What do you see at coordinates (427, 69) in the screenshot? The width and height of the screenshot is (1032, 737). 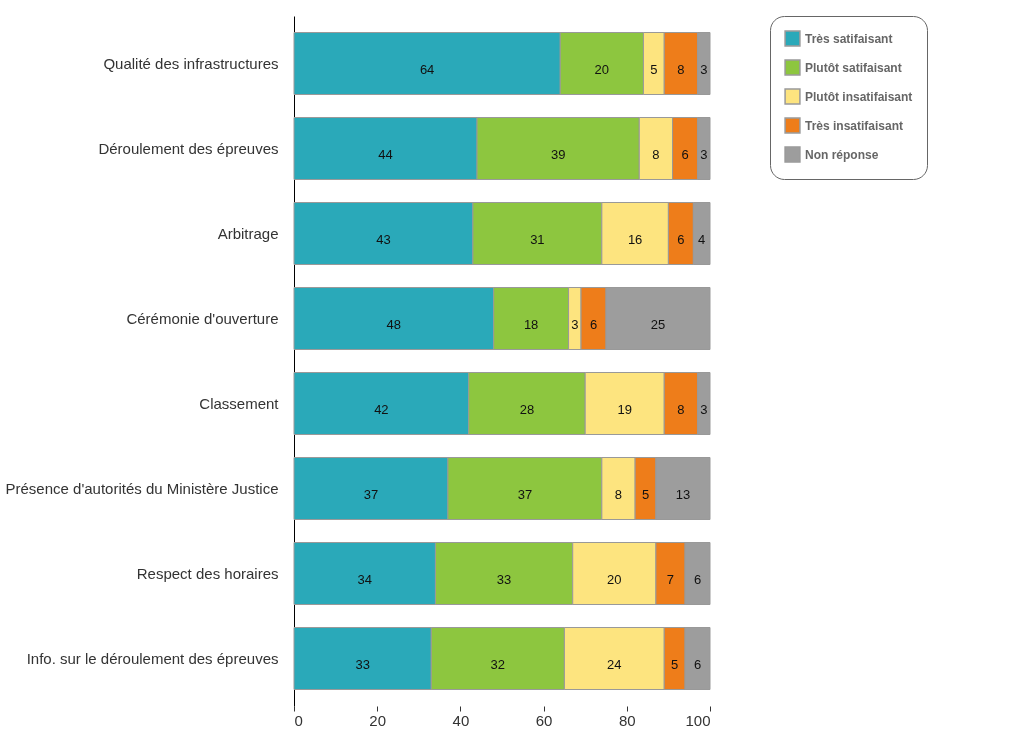 I see `data-label: 64` at bounding box center [427, 69].